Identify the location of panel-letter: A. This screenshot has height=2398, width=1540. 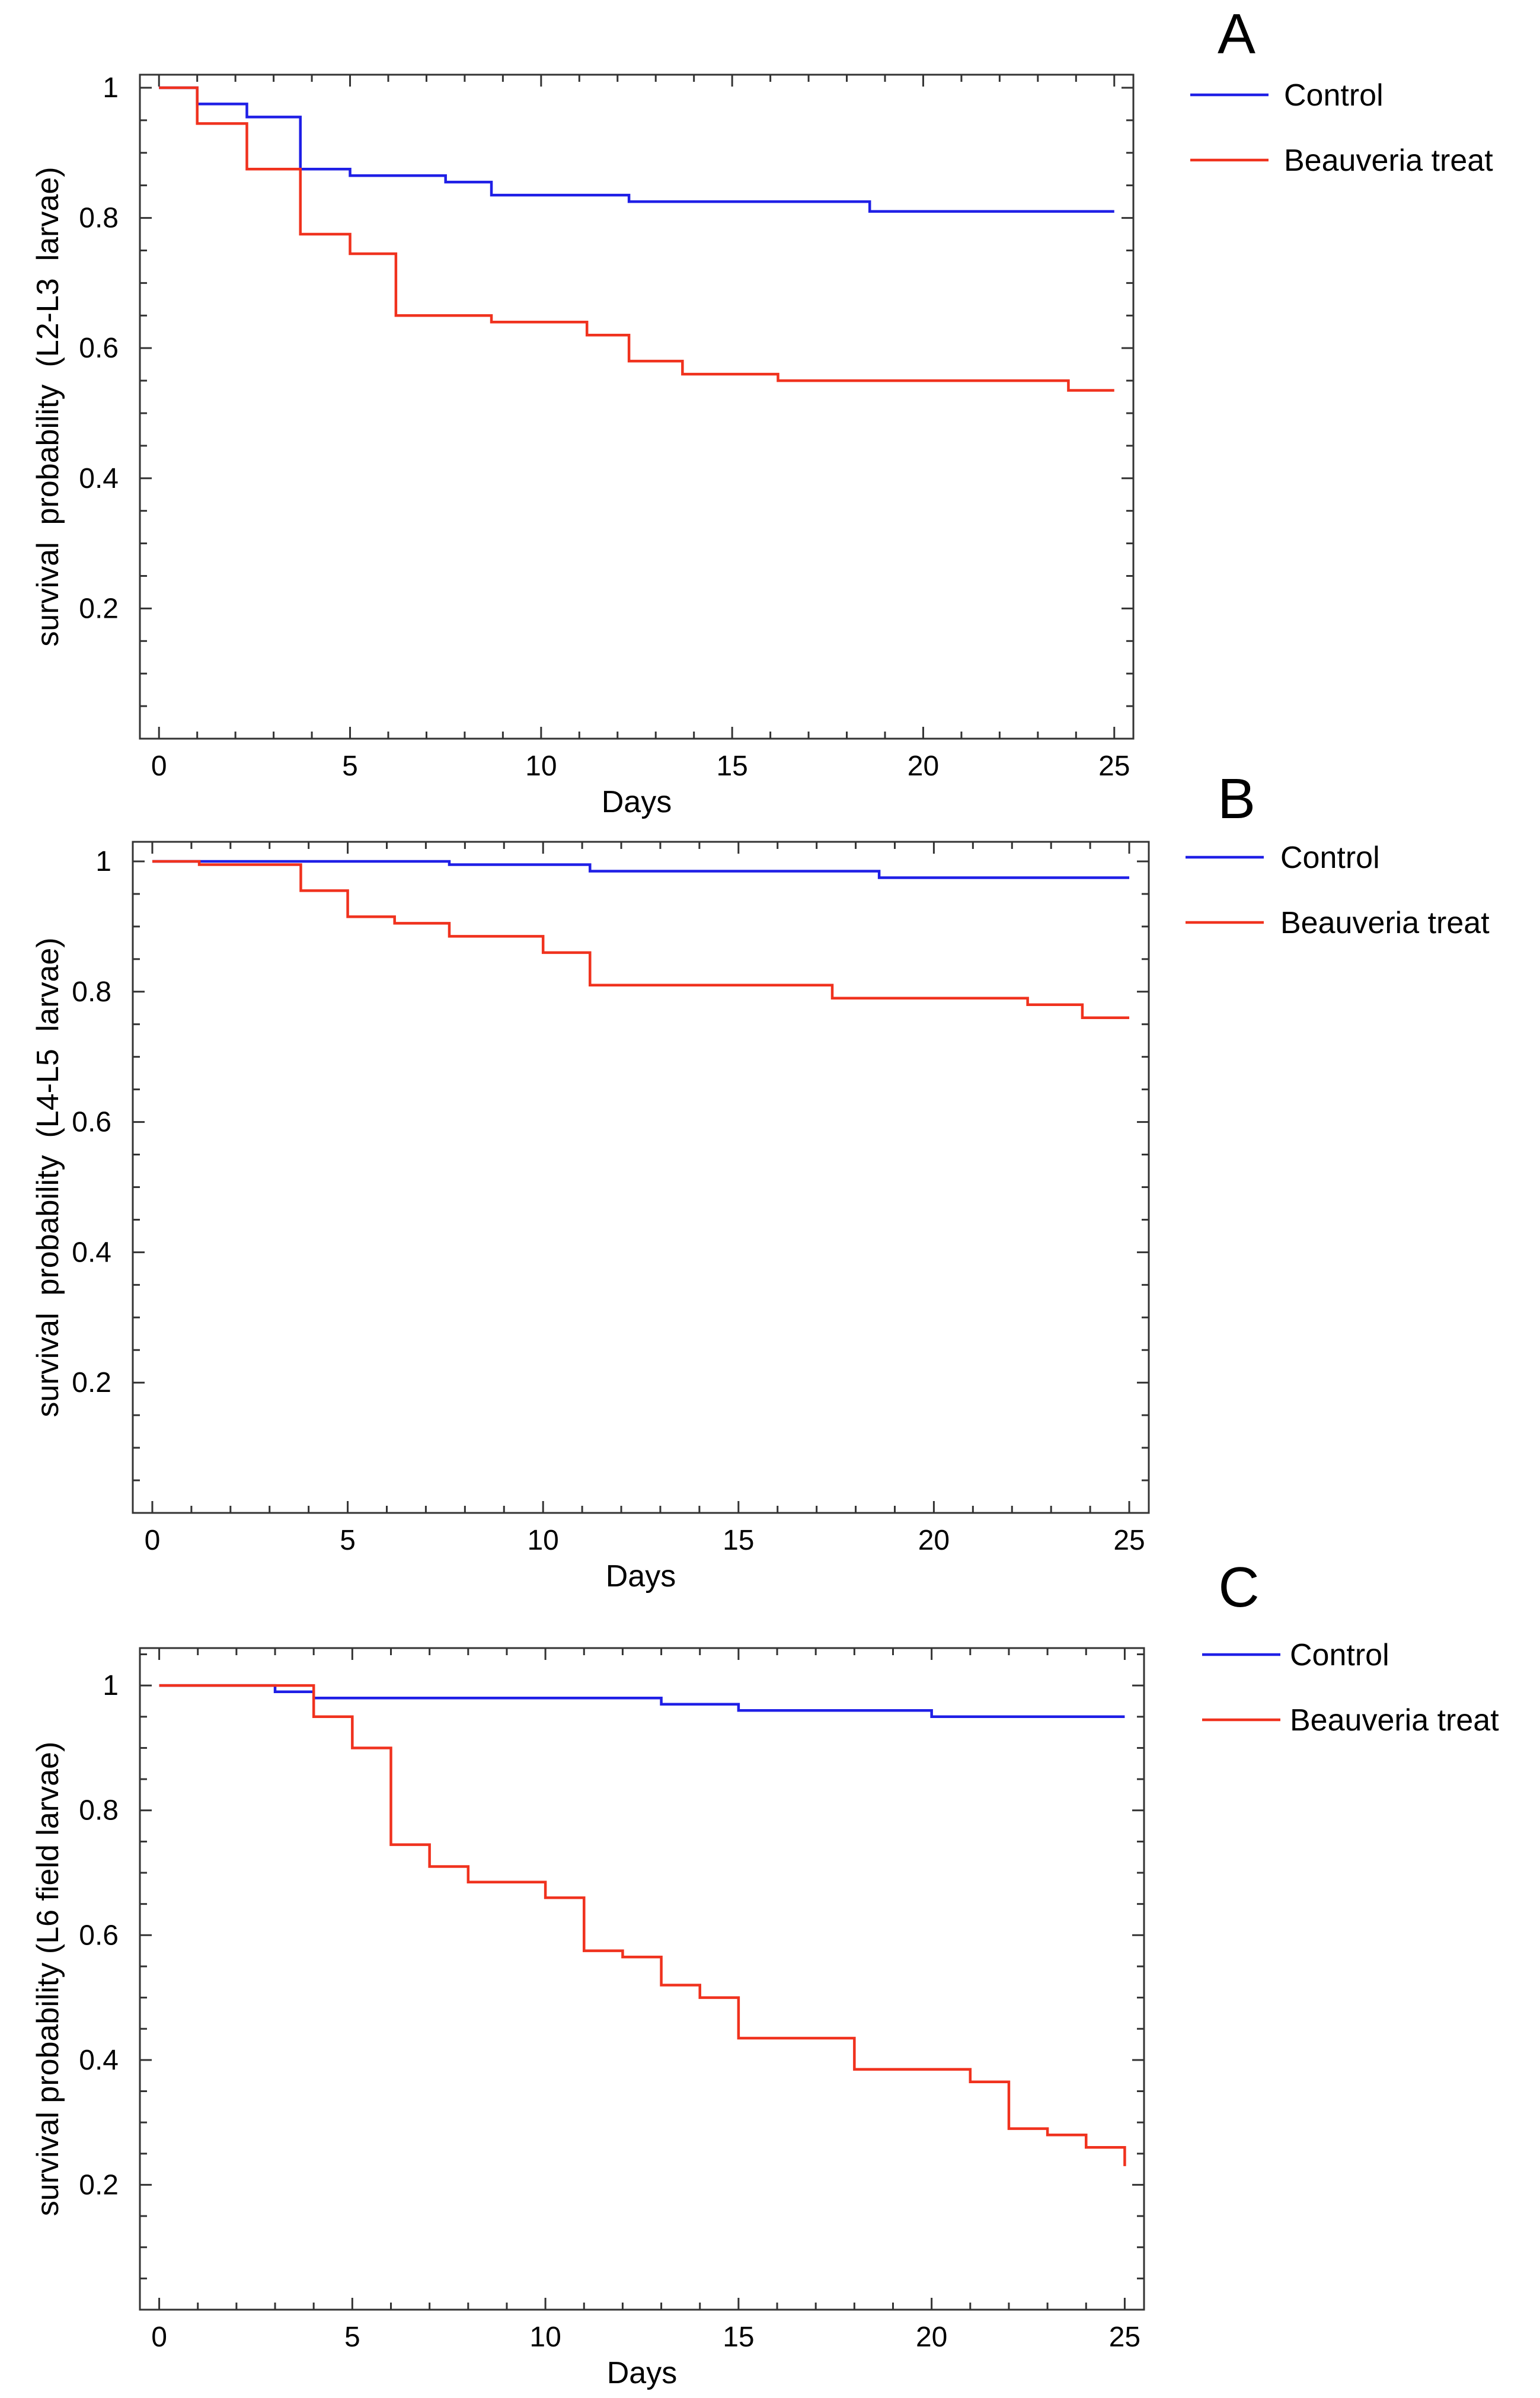
(1236, 34).